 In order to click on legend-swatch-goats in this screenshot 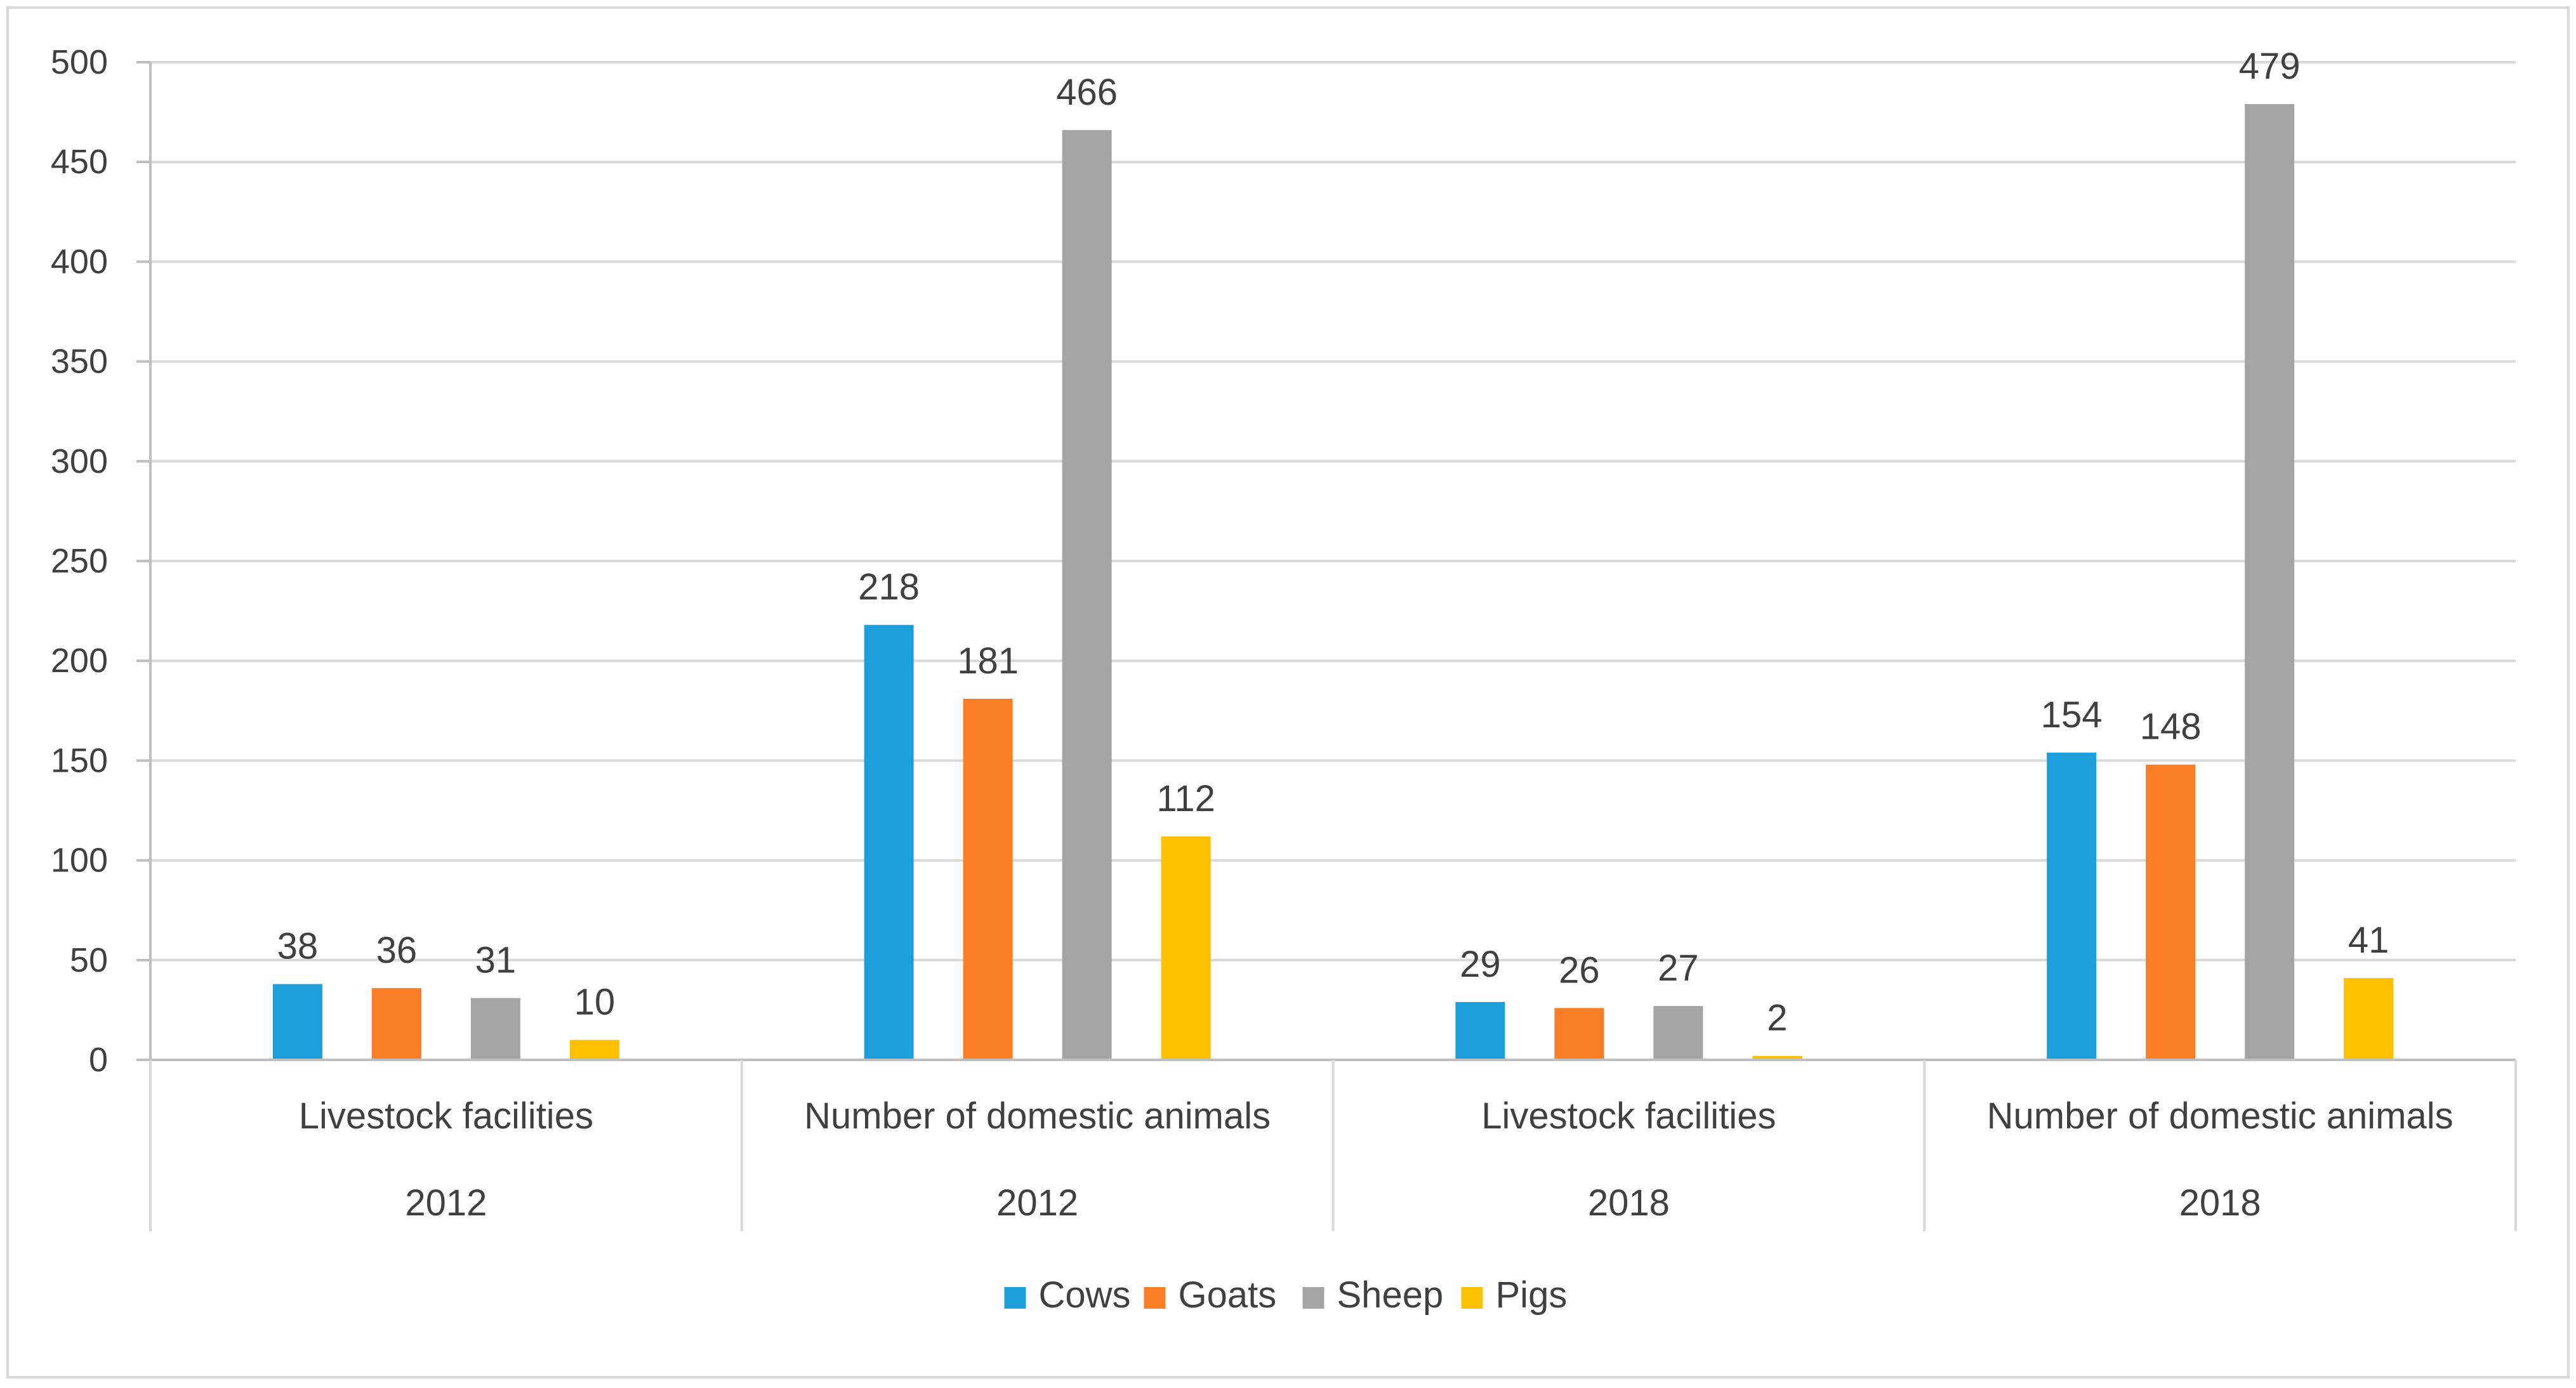, I will do `click(1155, 1298)`.